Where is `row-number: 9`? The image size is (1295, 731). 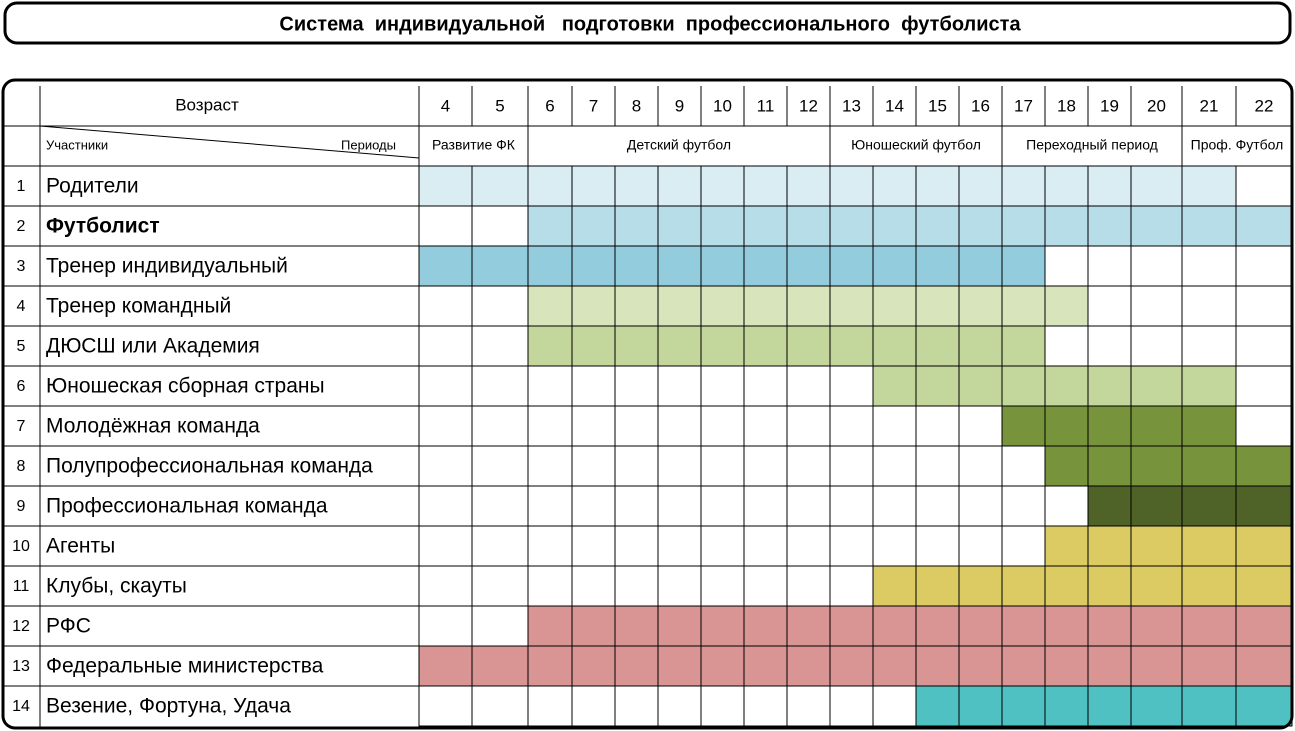
row-number: 9 is located at coordinates (21, 506).